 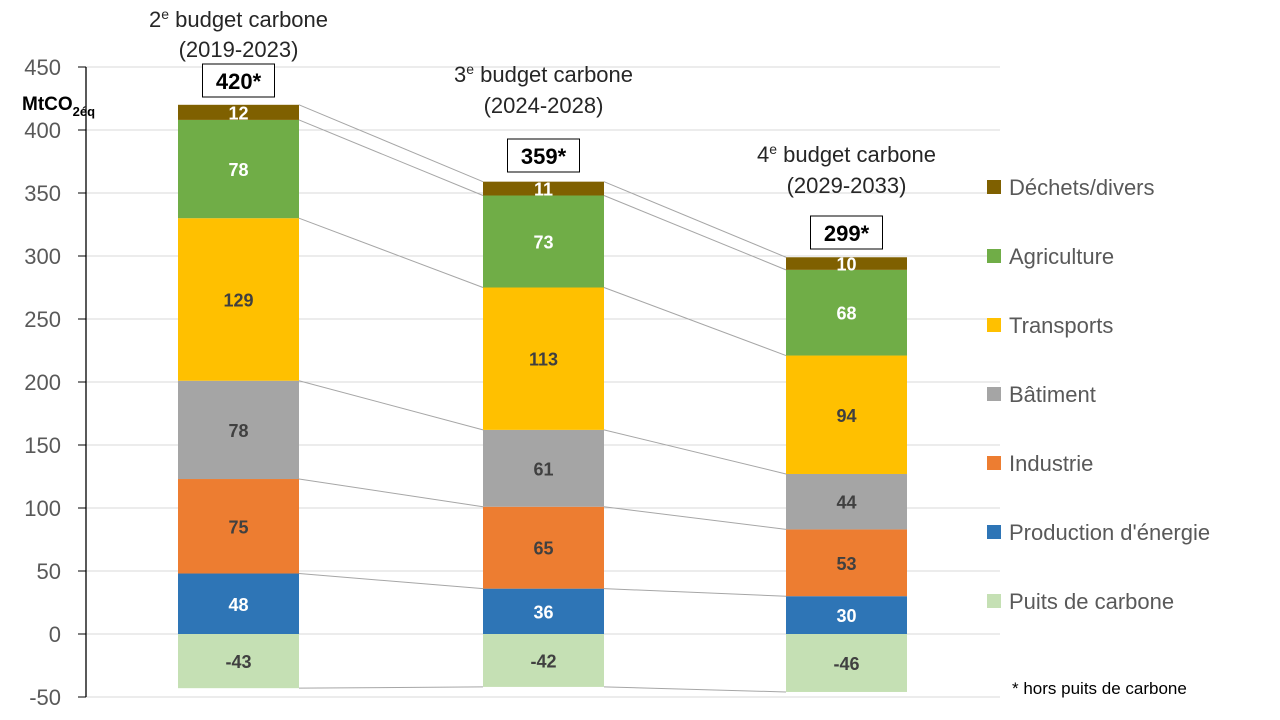 What do you see at coordinates (1109, 532) in the screenshot?
I see `legend-label: Production d'énergie` at bounding box center [1109, 532].